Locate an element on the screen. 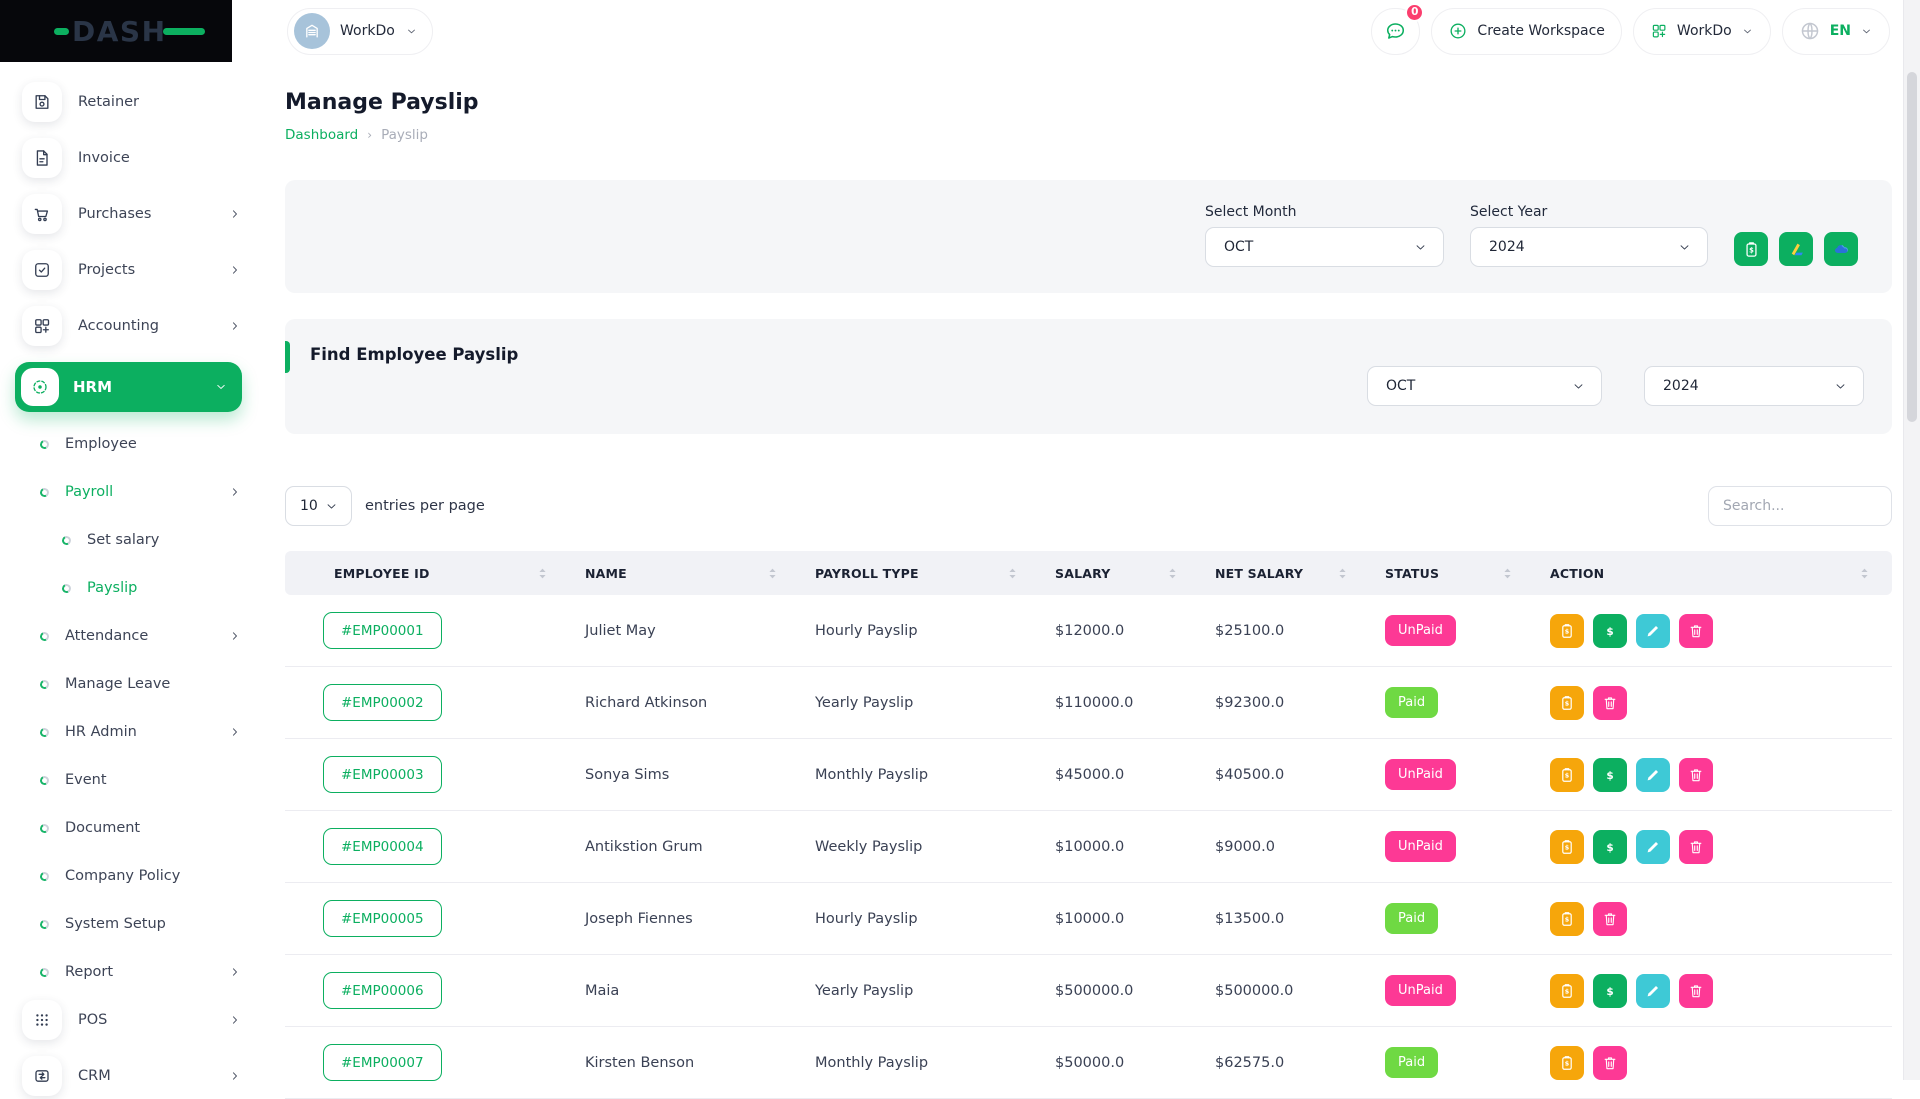 This screenshot has width=1920, height=1099. salary-value: $10000.0 is located at coordinates (1090, 918).